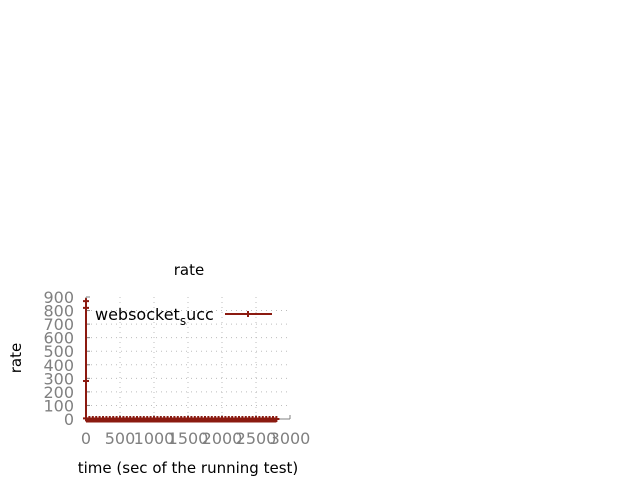  Describe the element at coordinates (58, 365) in the screenshot. I see `y-tick-label: 400` at that location.